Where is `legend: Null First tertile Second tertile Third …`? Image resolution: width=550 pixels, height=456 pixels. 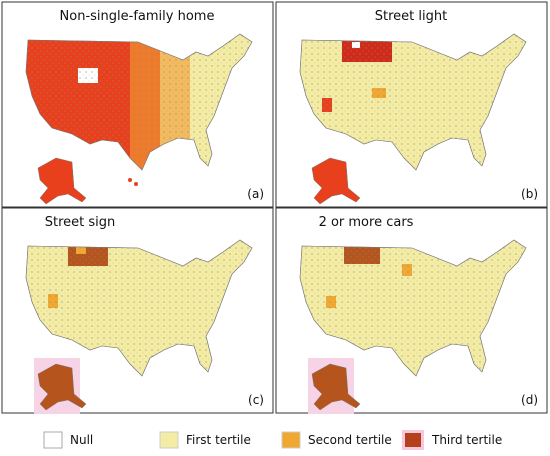 legend: Null First tertile Second tertile Third … is located at coordinates (272, 440).